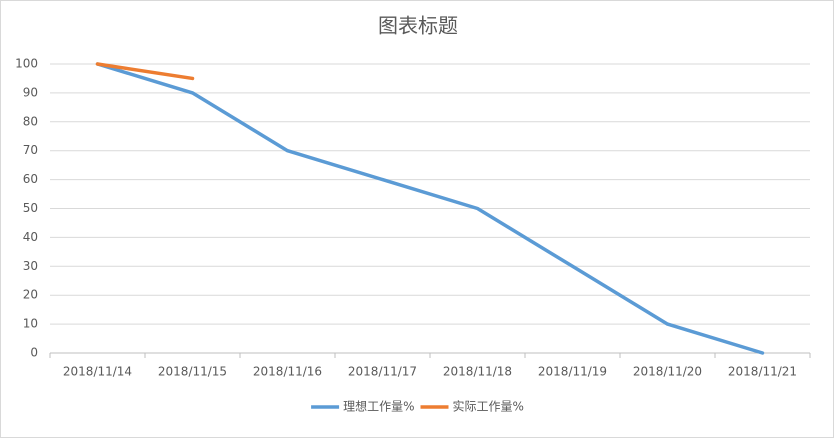 The height and width of the screenshot is (439, 835). Describe the element at coordinates (287, 372) in the screenshot. I see `x-tick-label: 2018/11/16` at that location.